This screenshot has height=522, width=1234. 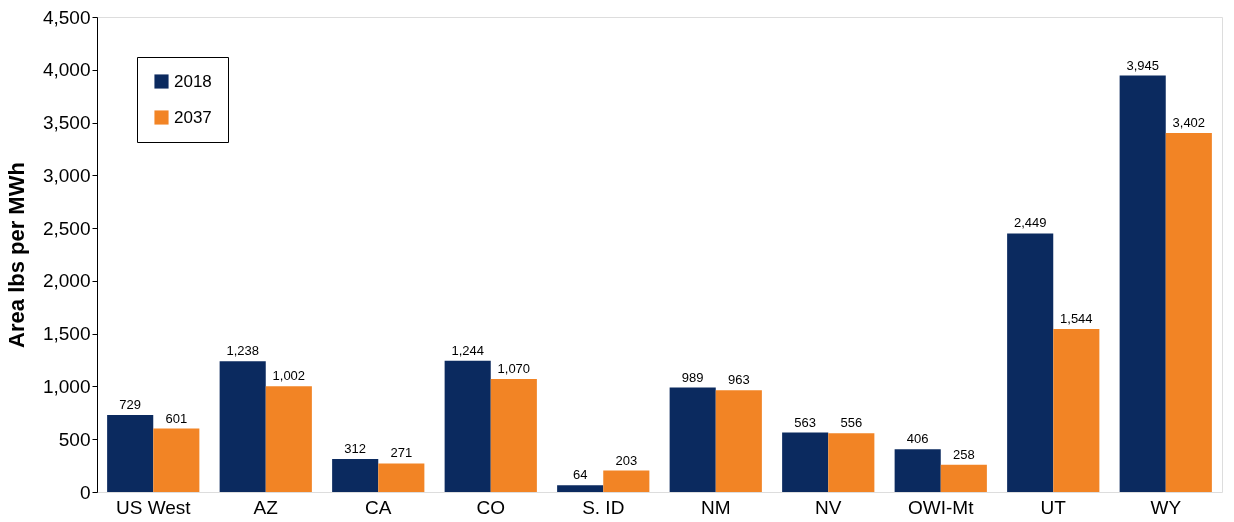 I want to click on x-tick-label: OWI-Mt, so click(x=941, y=507).